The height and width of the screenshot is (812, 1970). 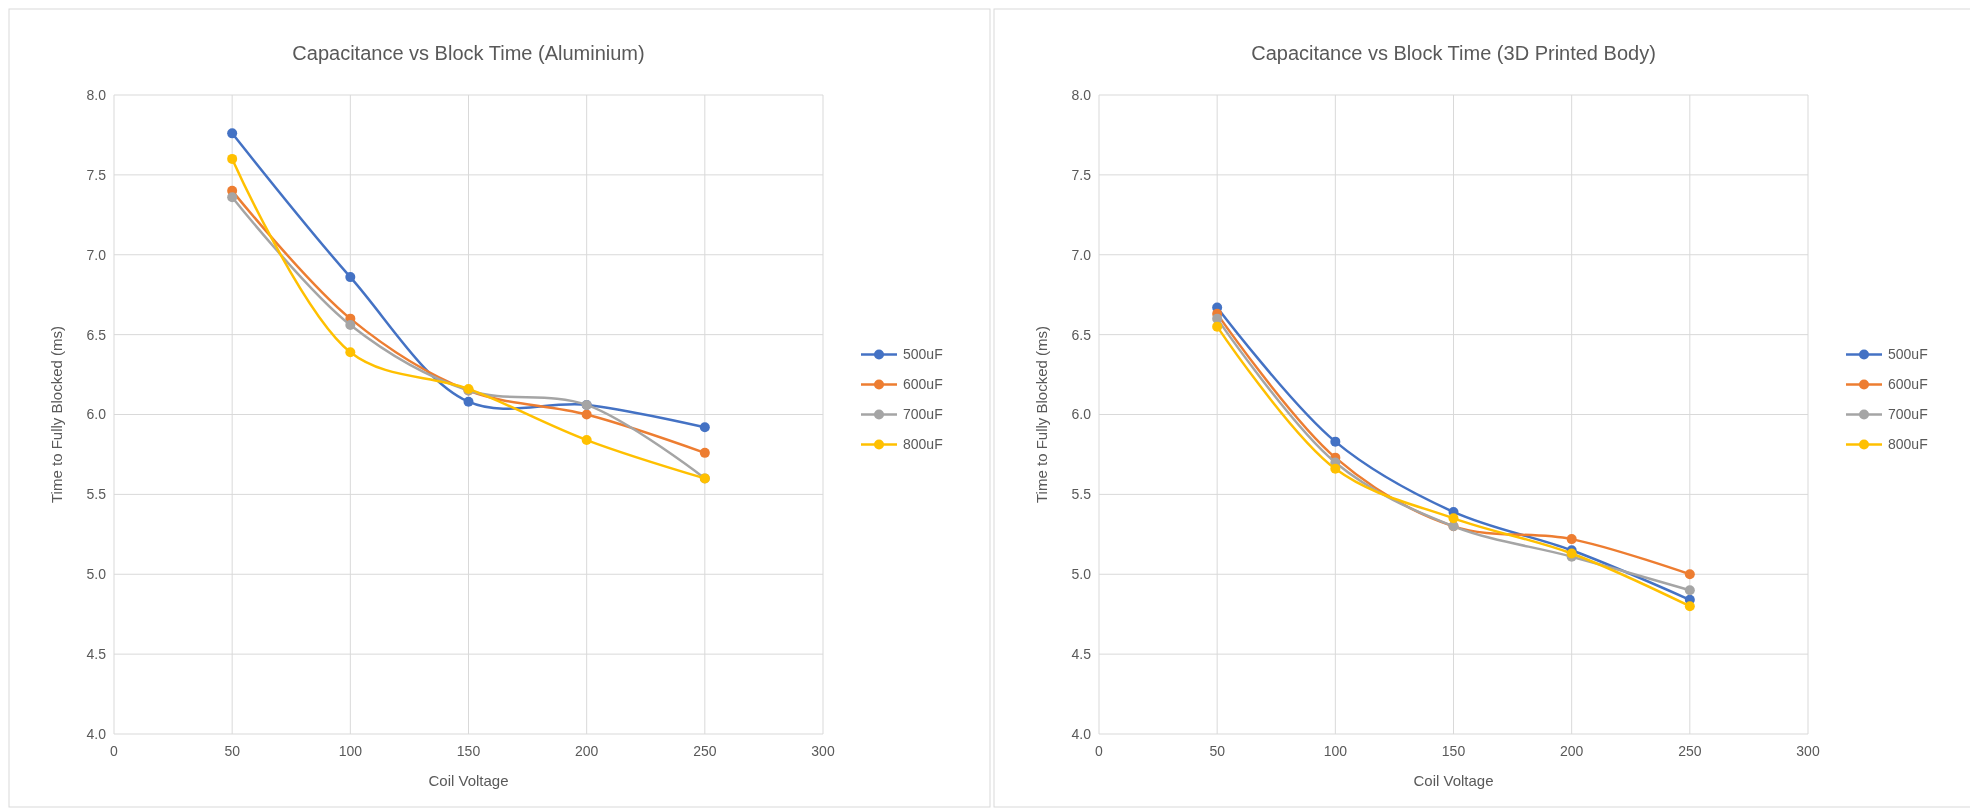 What do you see at coordinates (468, 53) in the screenshot?
I see `chart-title: Capacitance vs Block Time (Aluminium)` at bounding box center [468, 53].